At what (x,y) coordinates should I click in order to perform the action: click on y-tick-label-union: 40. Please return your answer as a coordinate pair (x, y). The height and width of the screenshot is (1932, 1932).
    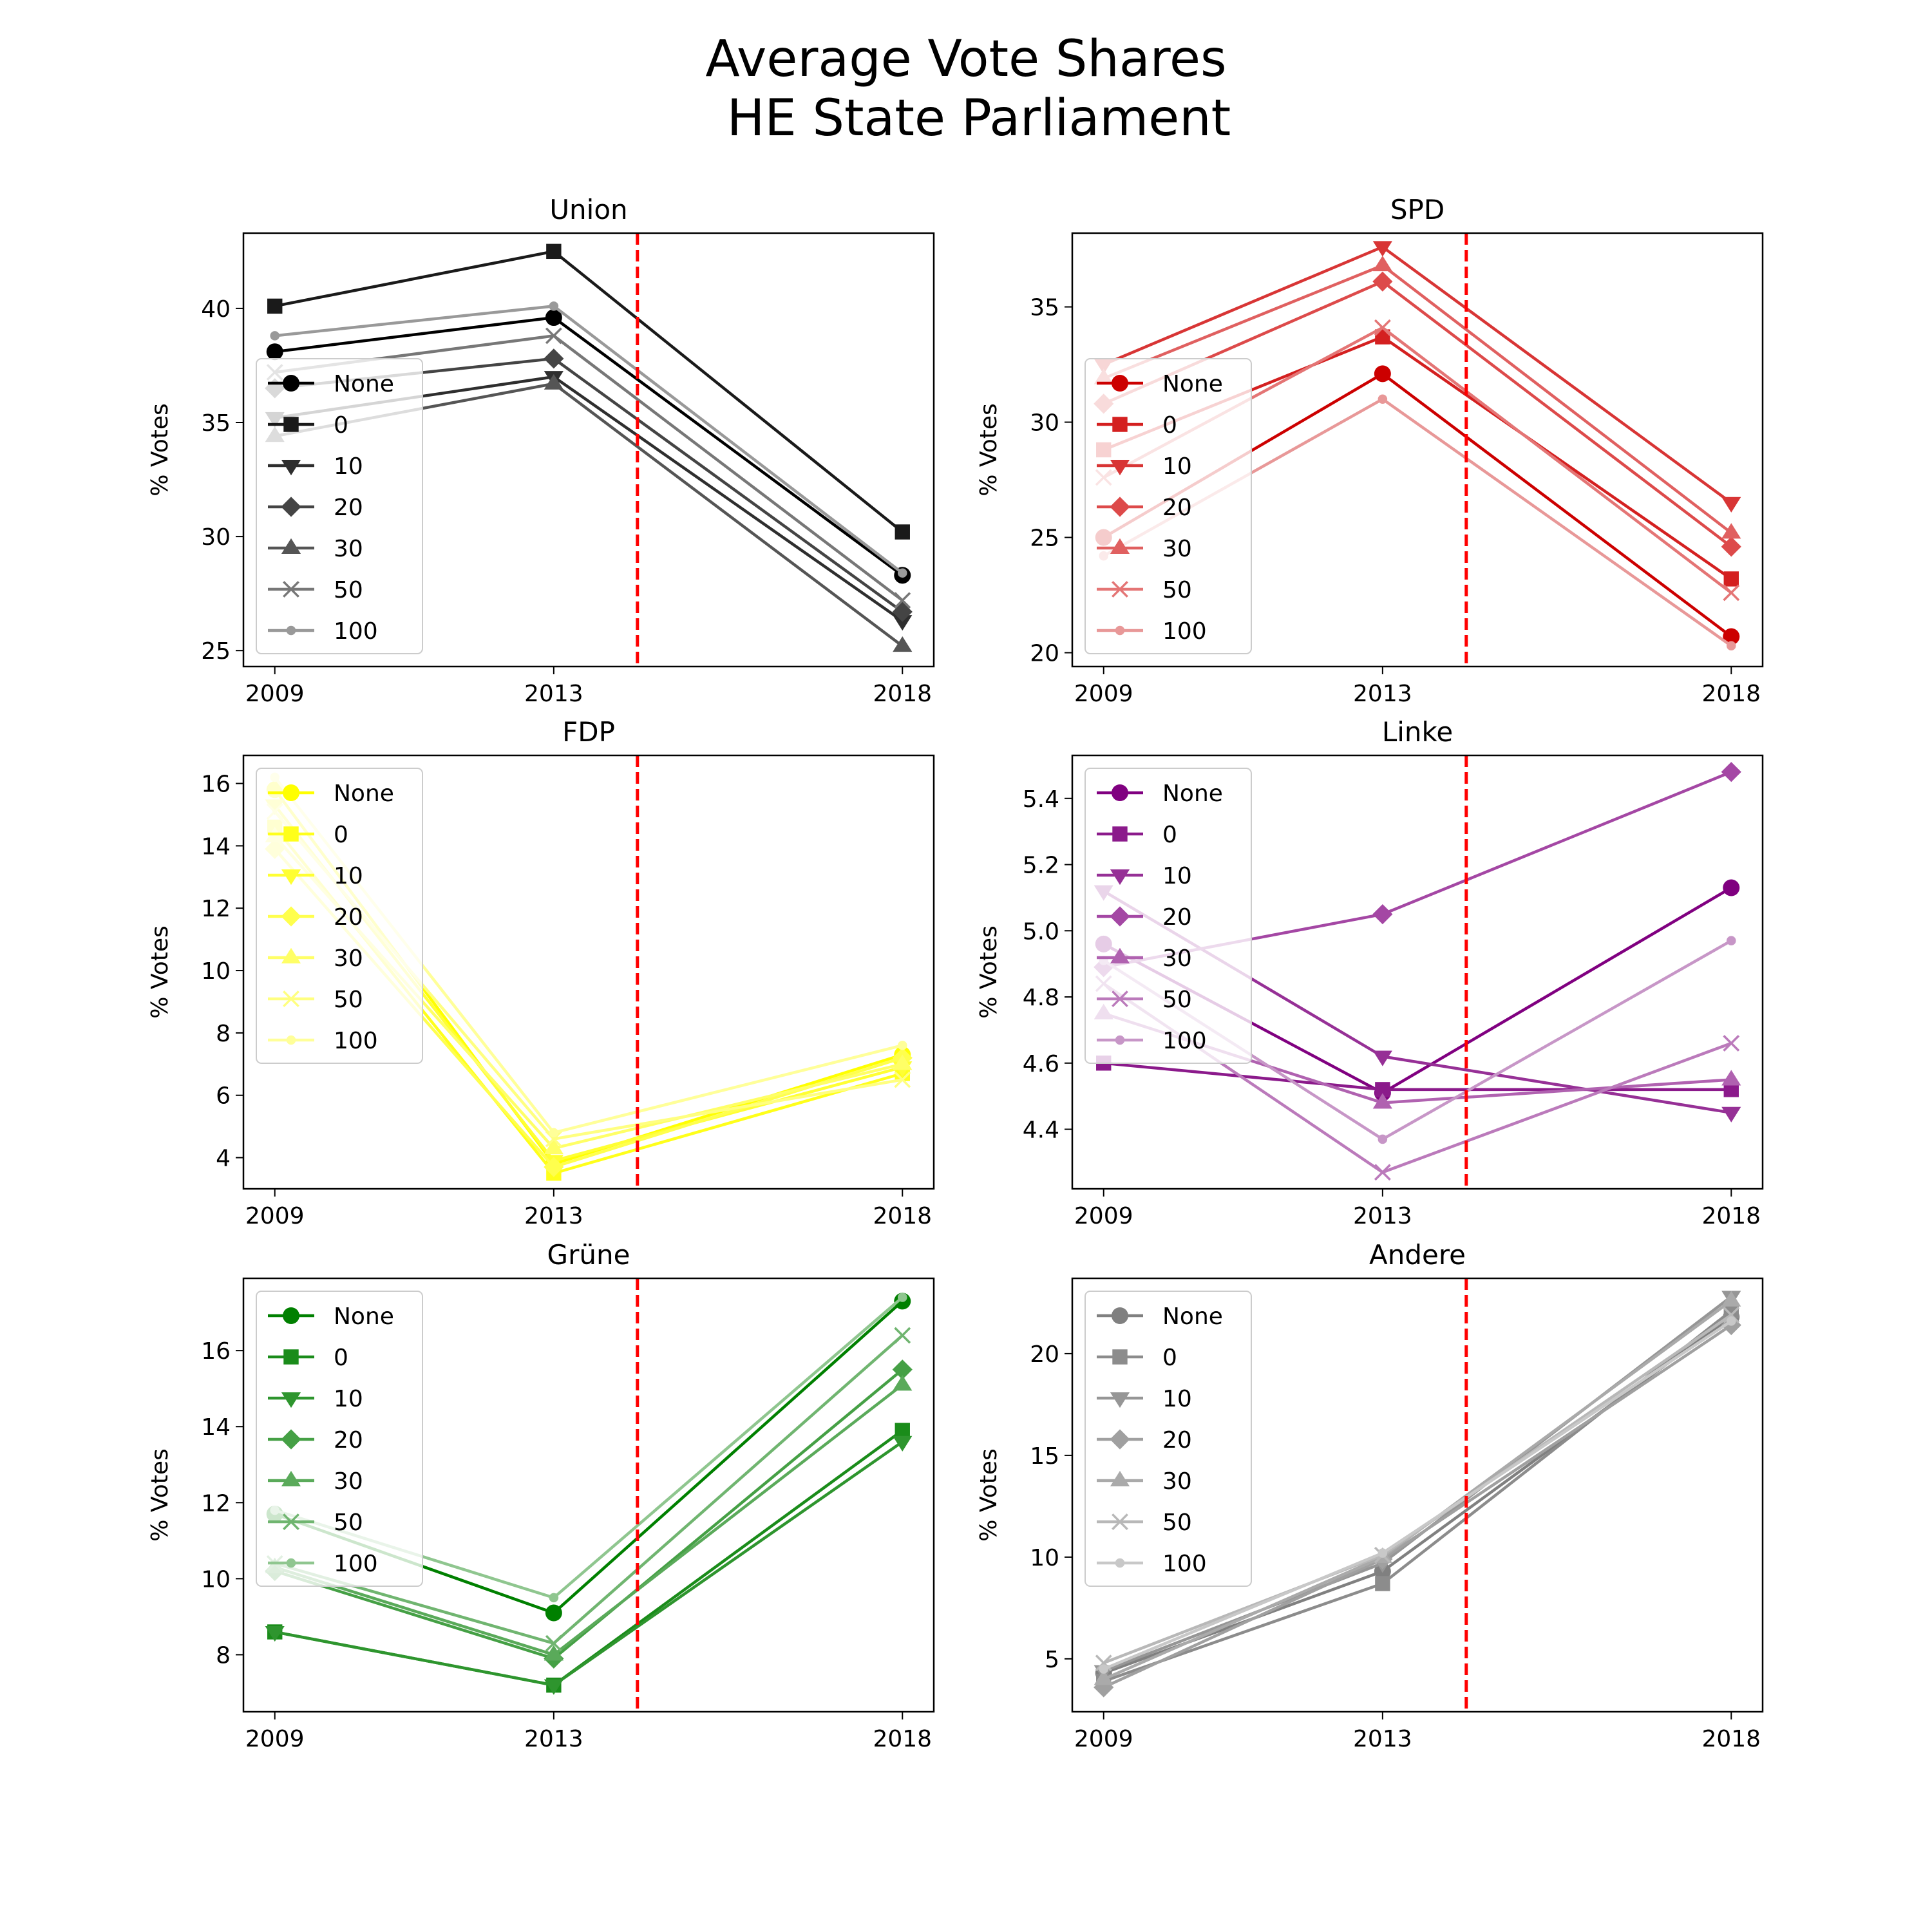
    Looking at the image, I should click on (216, 309).